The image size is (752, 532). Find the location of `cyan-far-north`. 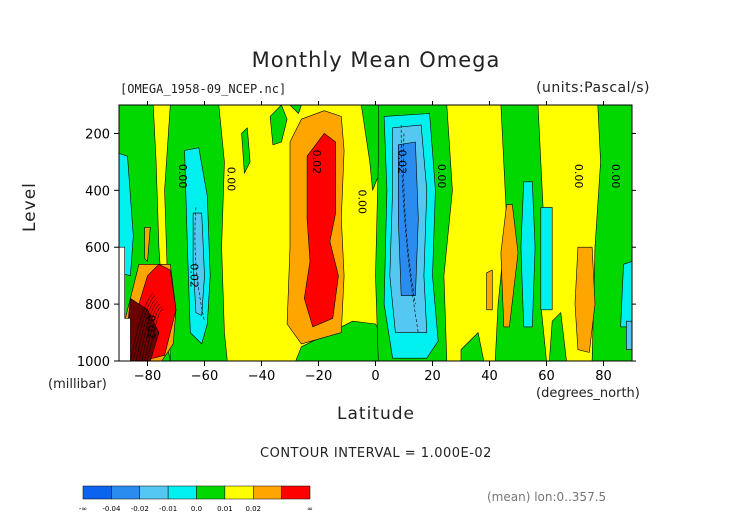

cyan-far-north is located at coordinates (626, 294).